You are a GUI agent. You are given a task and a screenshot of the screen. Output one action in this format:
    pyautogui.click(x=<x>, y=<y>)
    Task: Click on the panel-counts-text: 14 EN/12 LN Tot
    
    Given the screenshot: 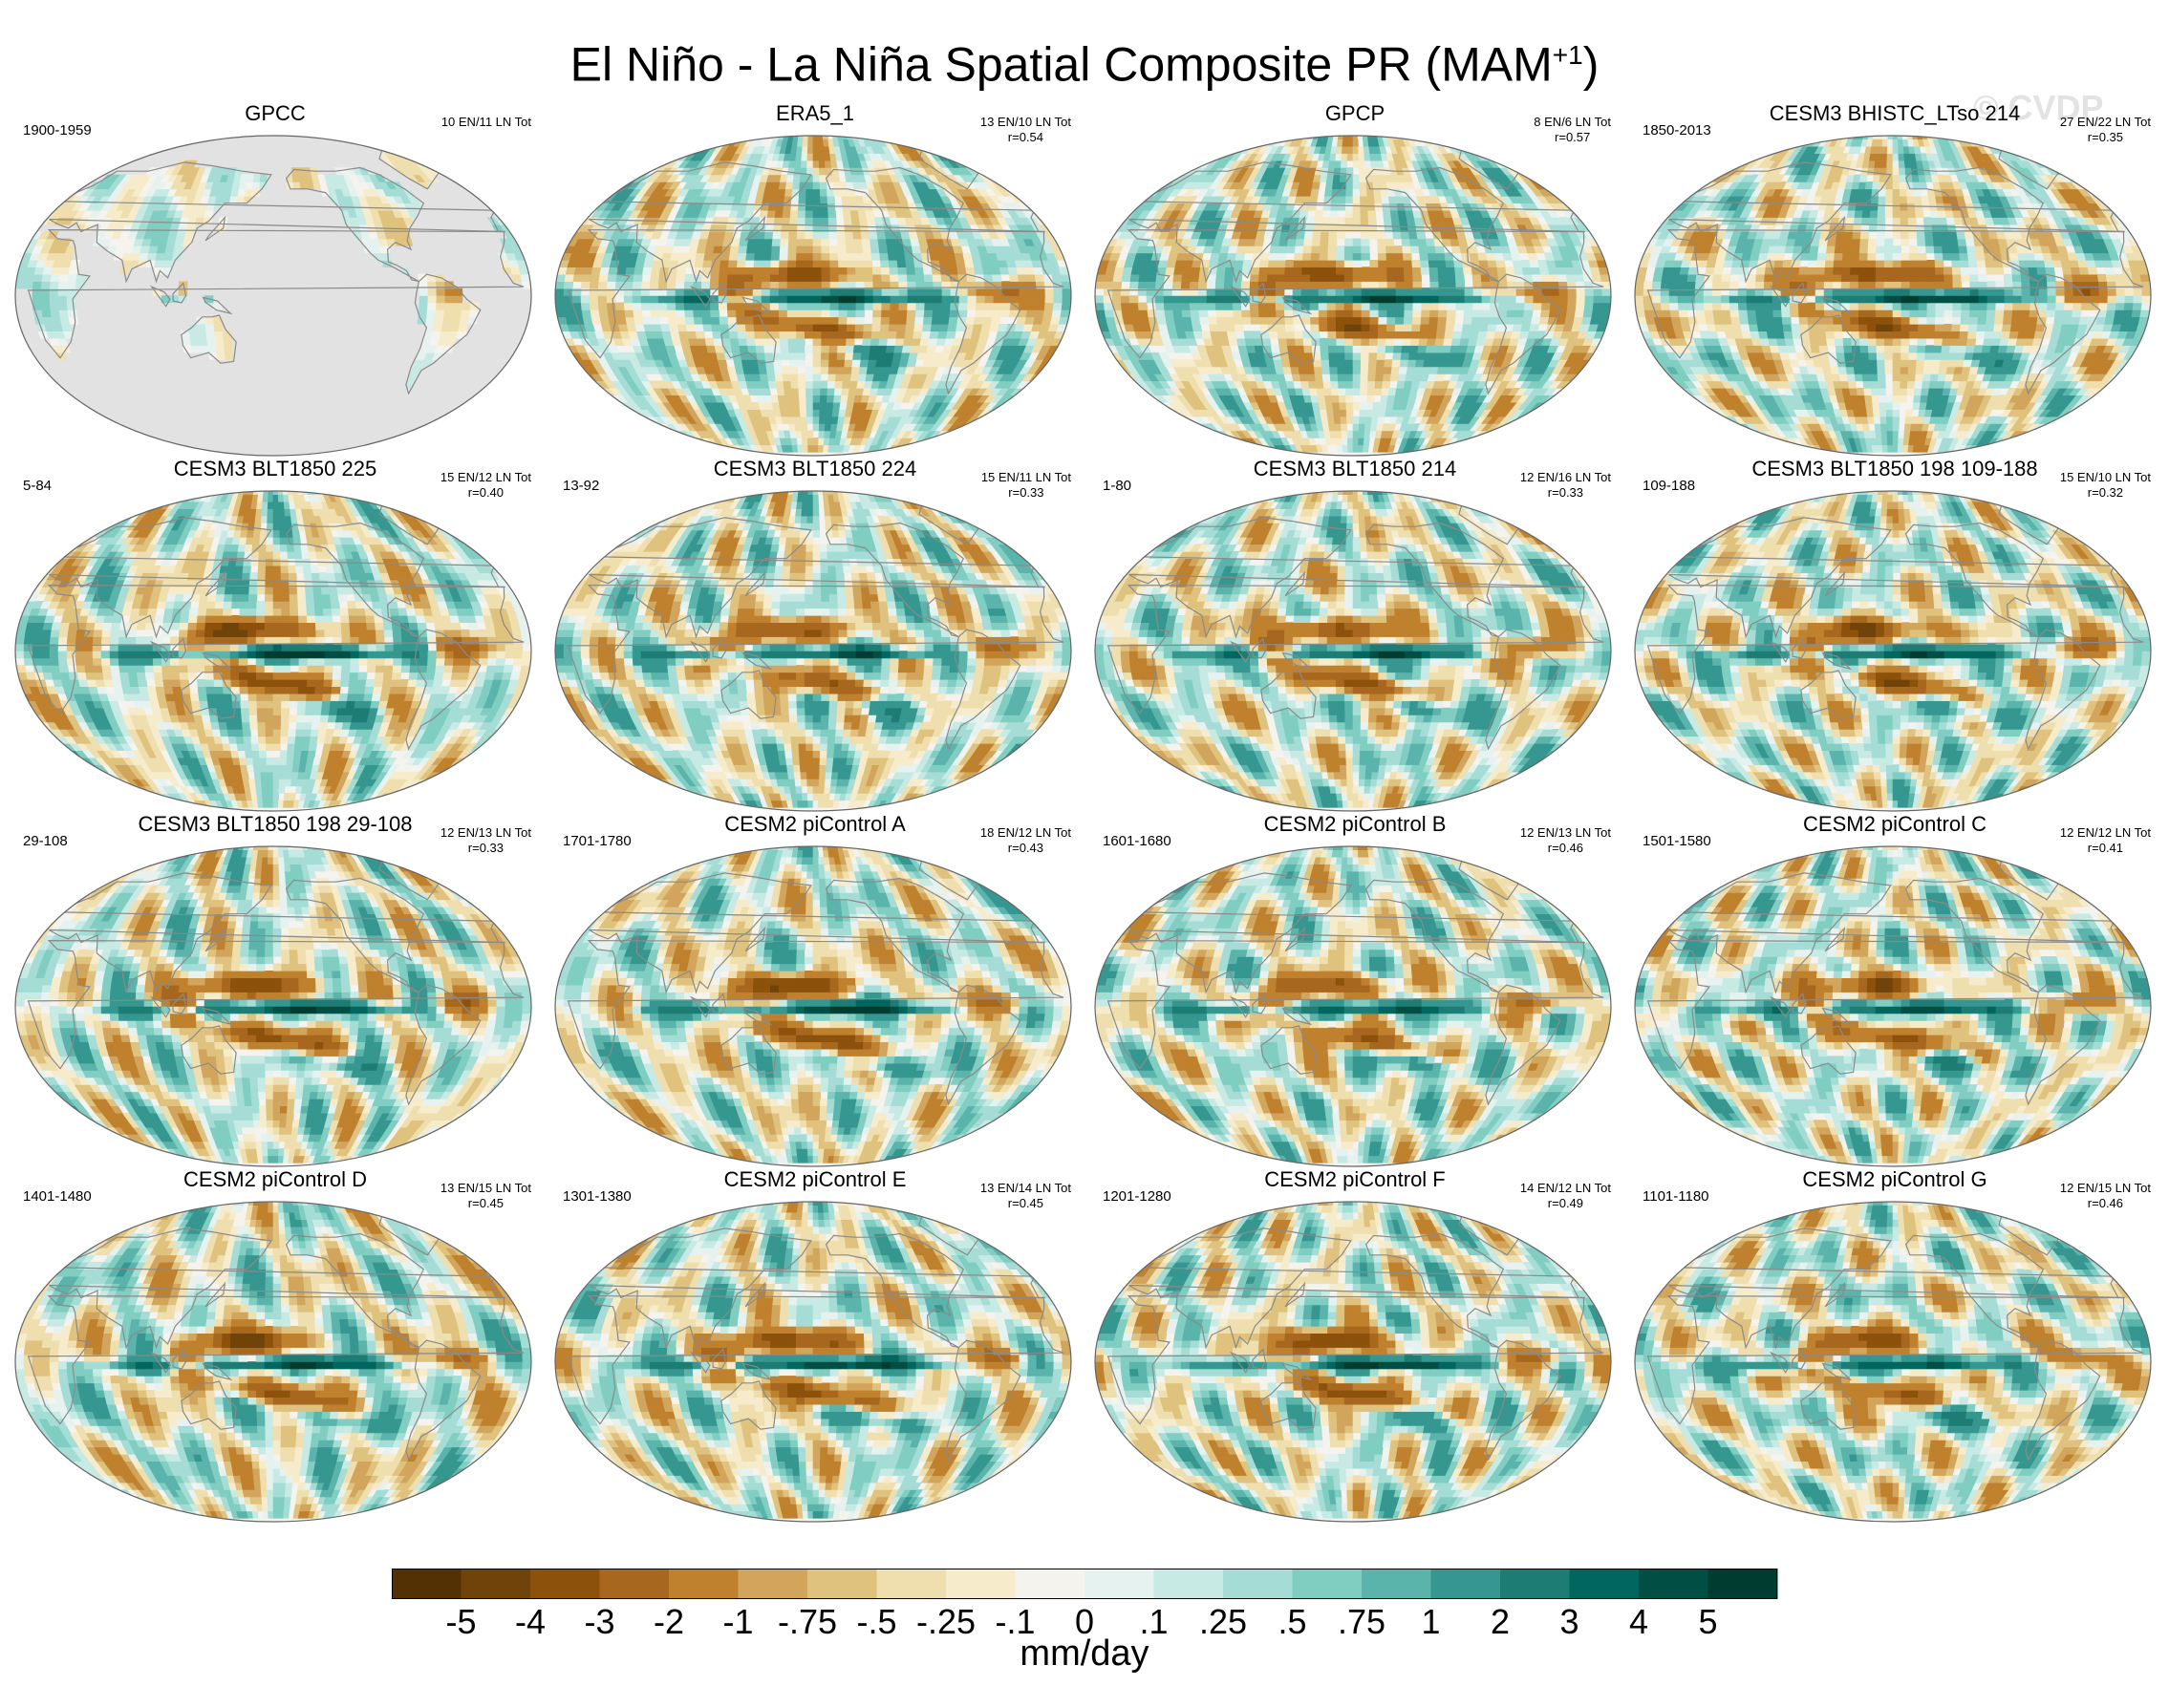 What is the action you would take?
    pyautogui.click(x=1566, y=1189)
    